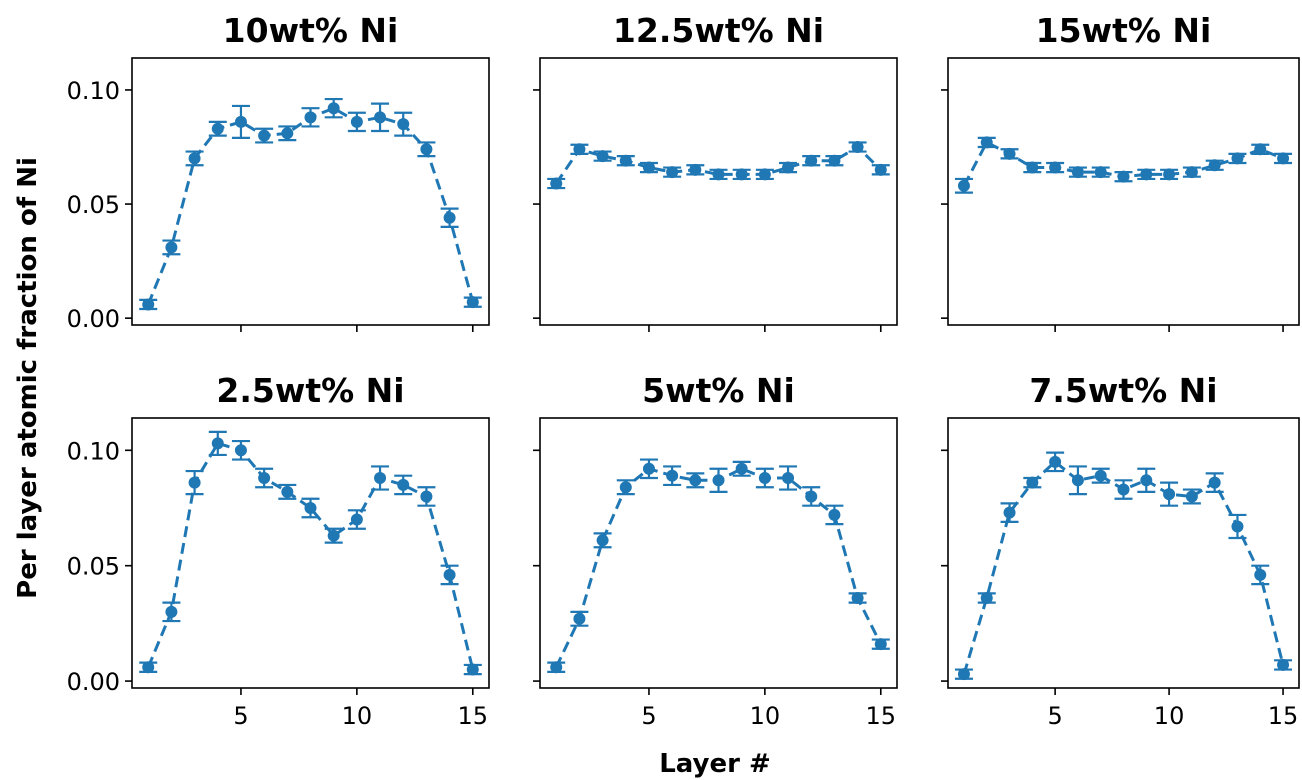  I want to click on x-axis-label: Layer #, so click(715, 764).